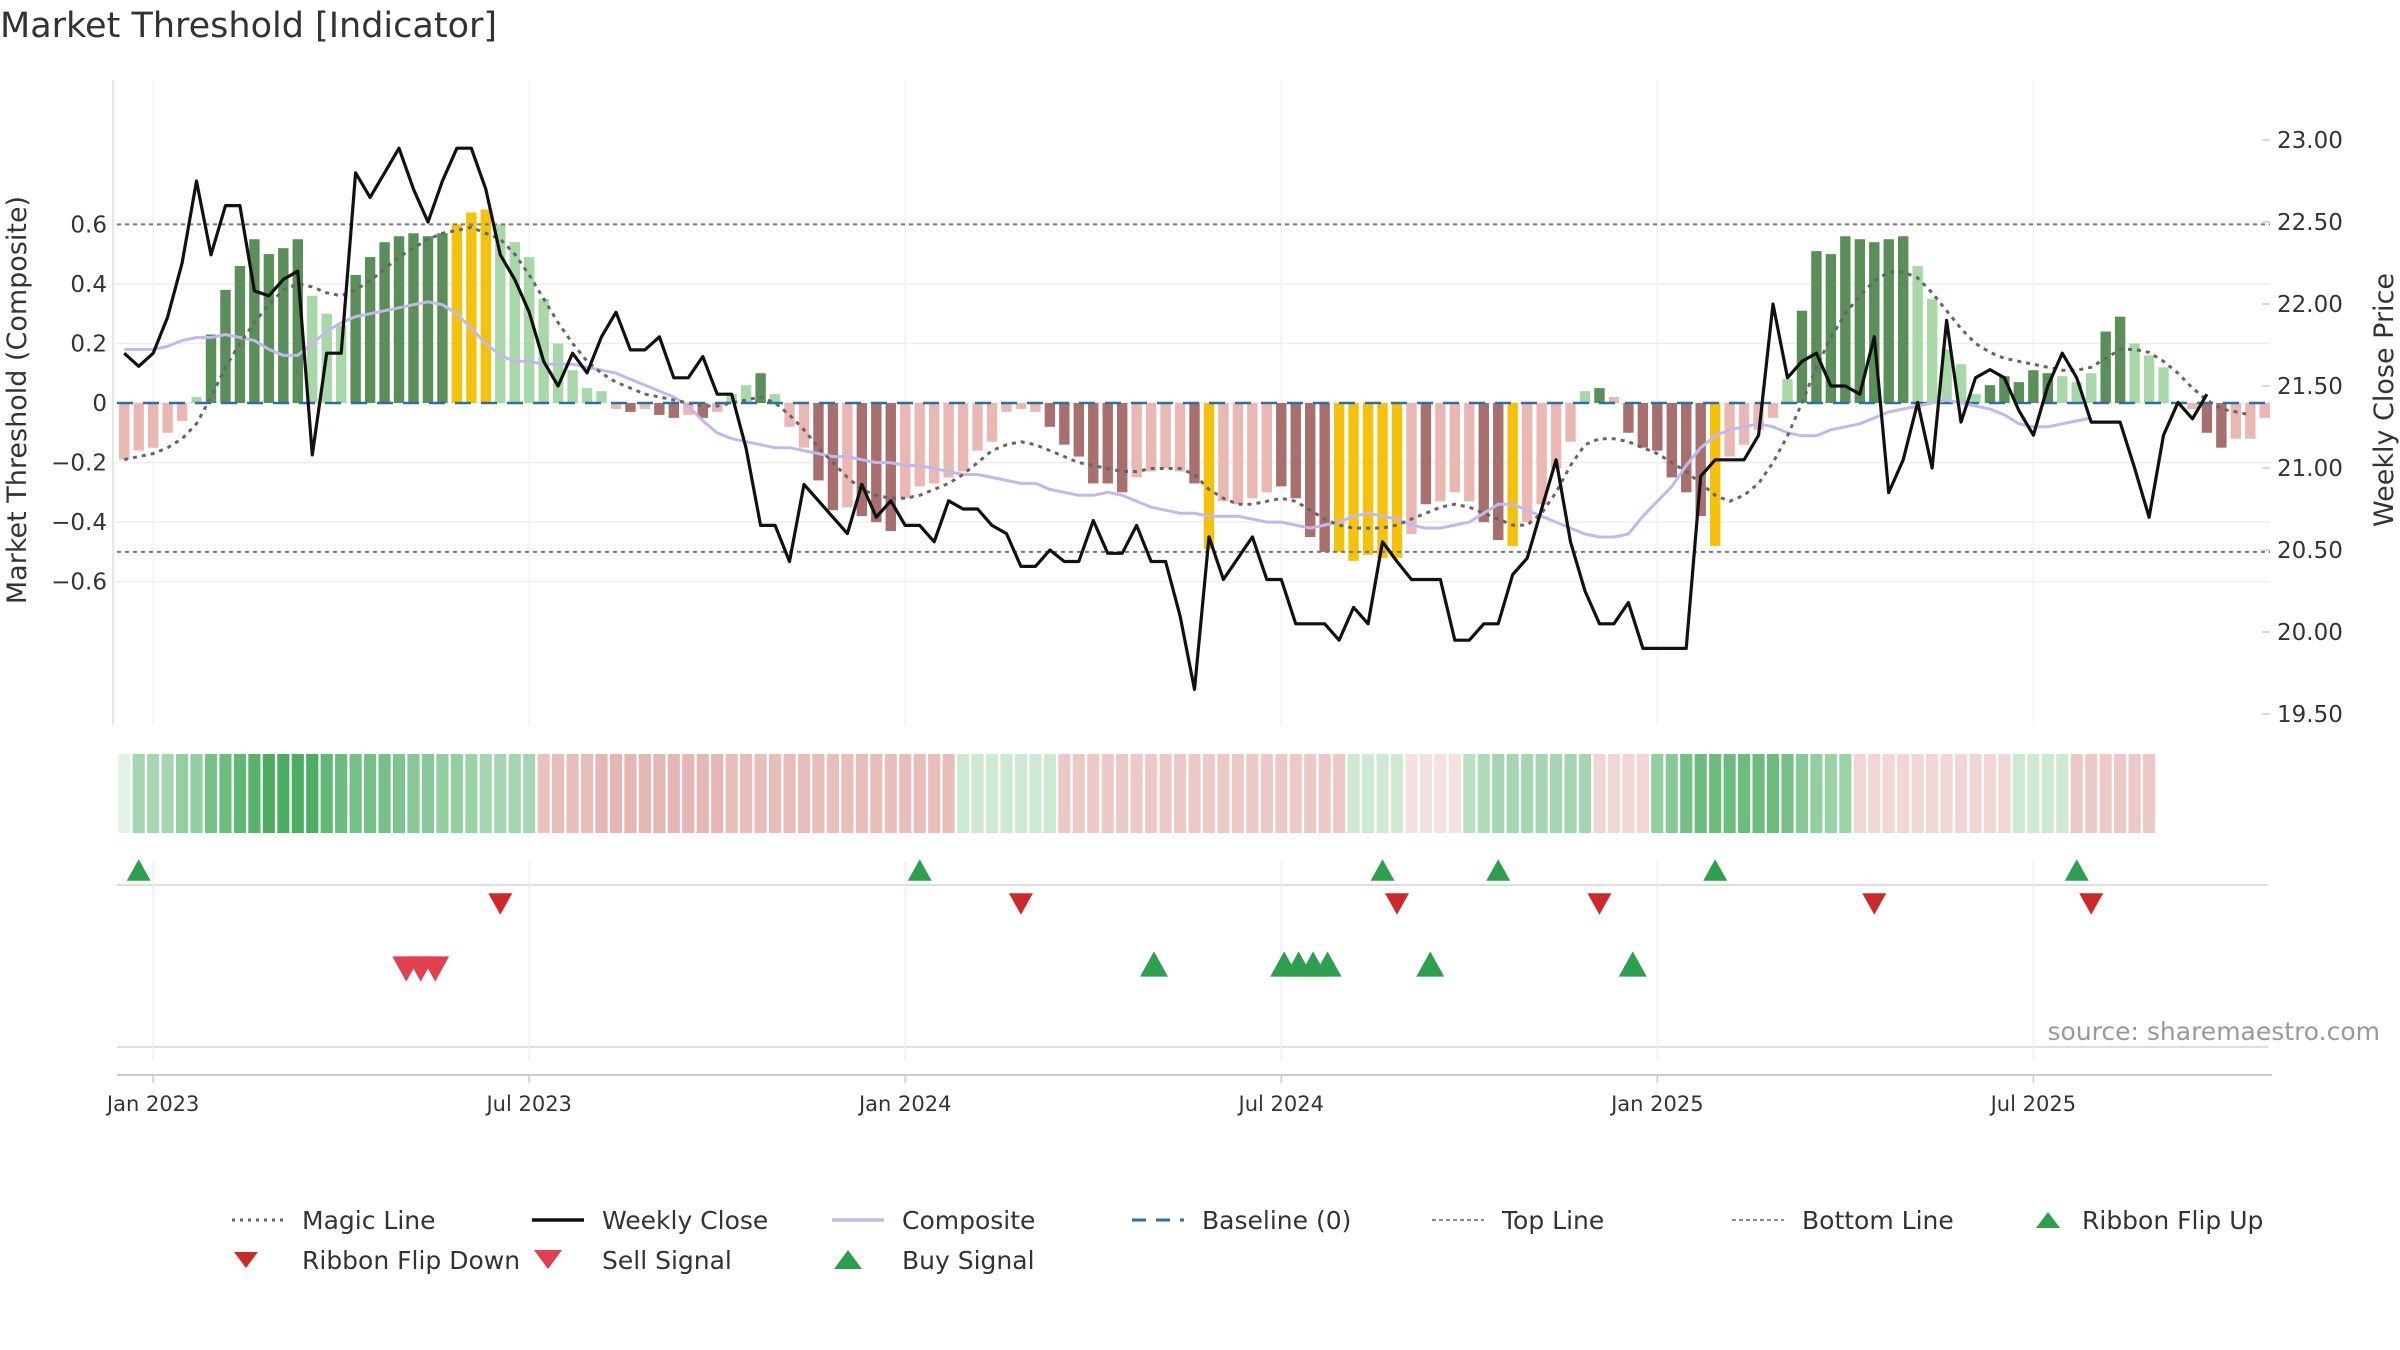 The height and width of the screenshot is (1350, 2400). What do you see at coordinates (88, 225) in the screenshot?
I see `y-tick-label: 0.6` at bounding box center [88, 225].